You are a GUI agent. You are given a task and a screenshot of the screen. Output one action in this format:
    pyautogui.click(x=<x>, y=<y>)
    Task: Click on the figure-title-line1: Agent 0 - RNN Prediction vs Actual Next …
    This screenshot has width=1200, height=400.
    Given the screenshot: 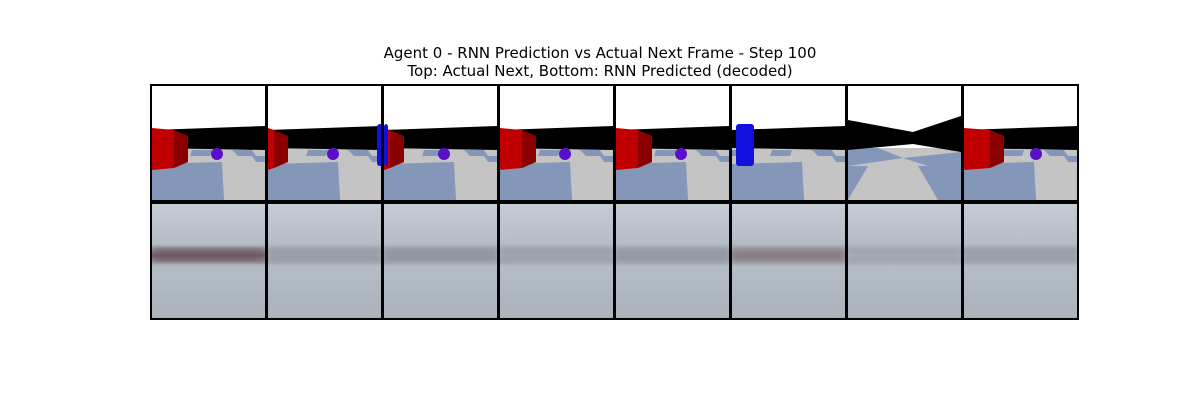 What is the action you would take?
    pyautogui.click(x=600, y=53)
    